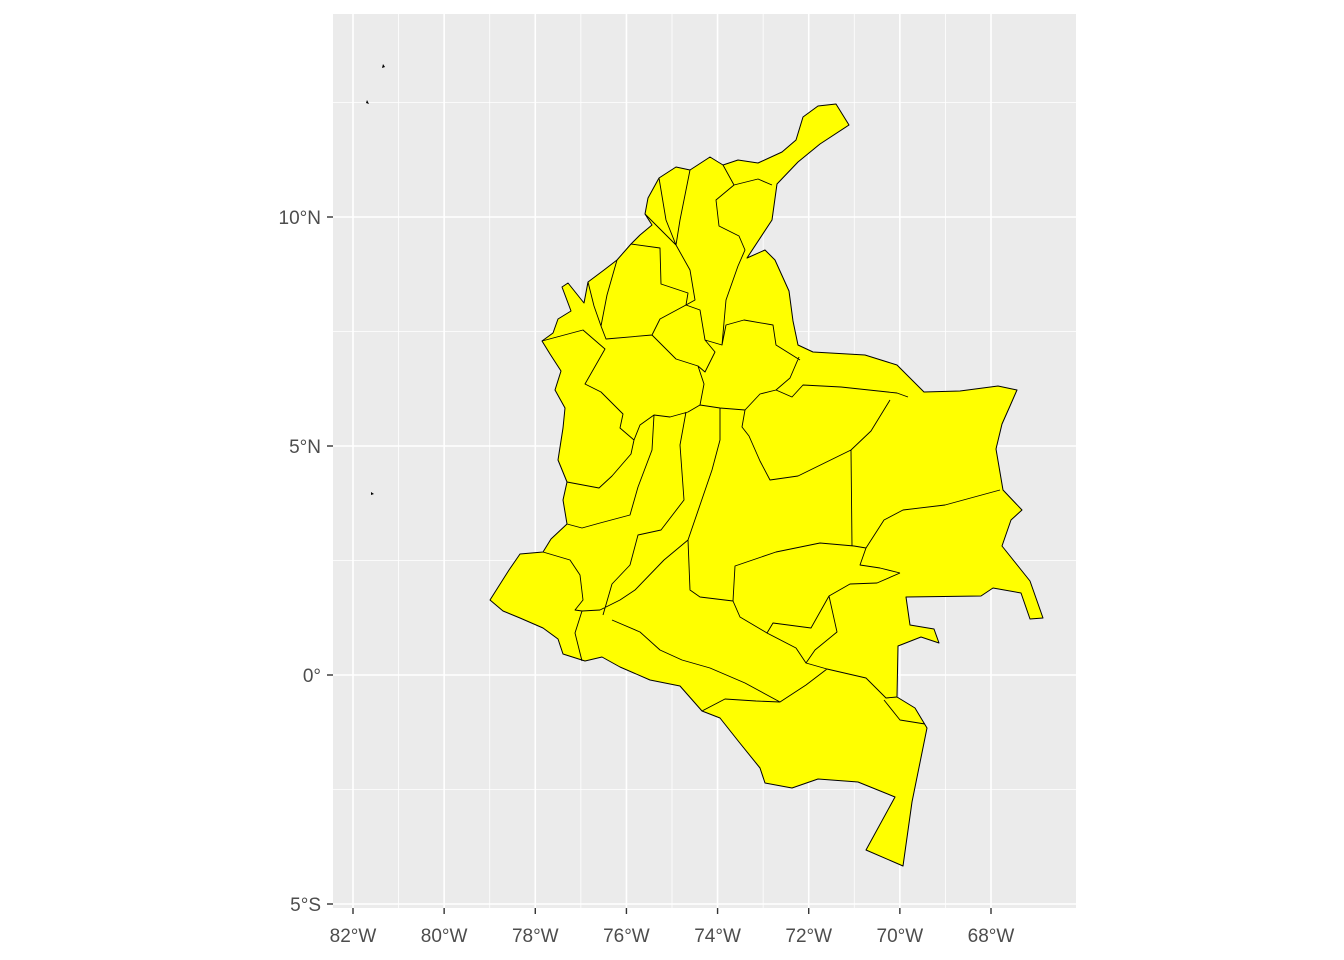  Describe the element at coordinates (535, 936) in the screenshot. I see `x-tick-label: 78°W` at that location.